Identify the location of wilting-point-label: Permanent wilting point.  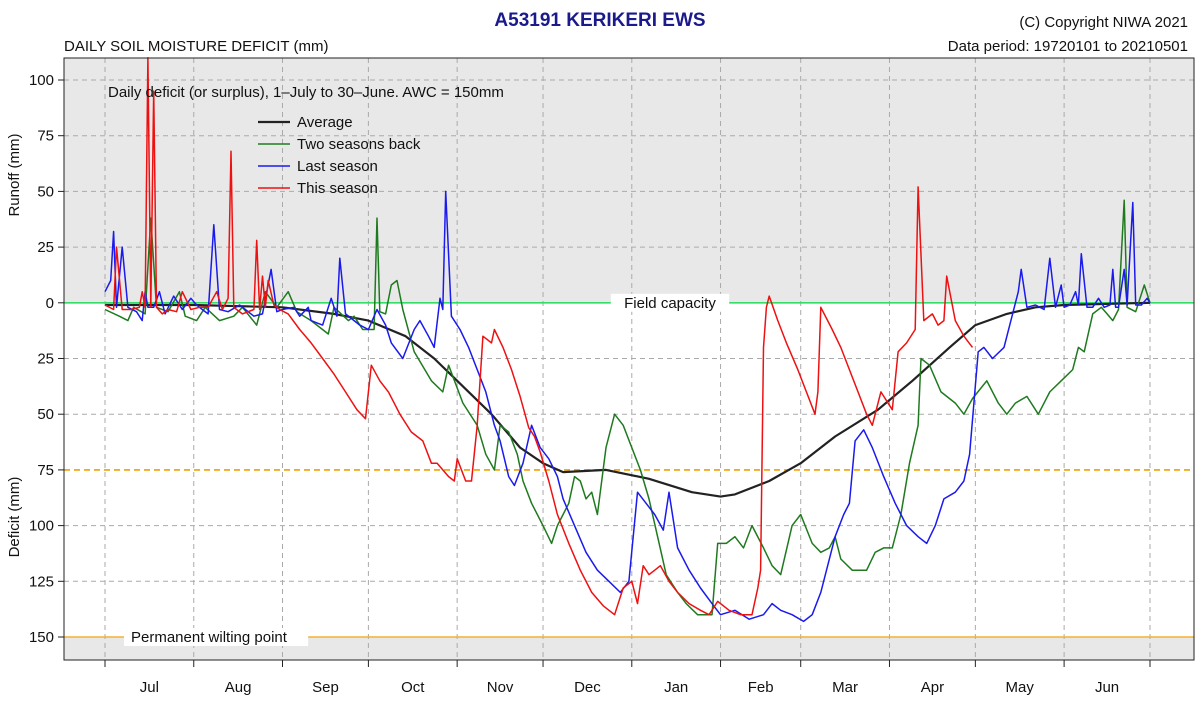
(209, 637).